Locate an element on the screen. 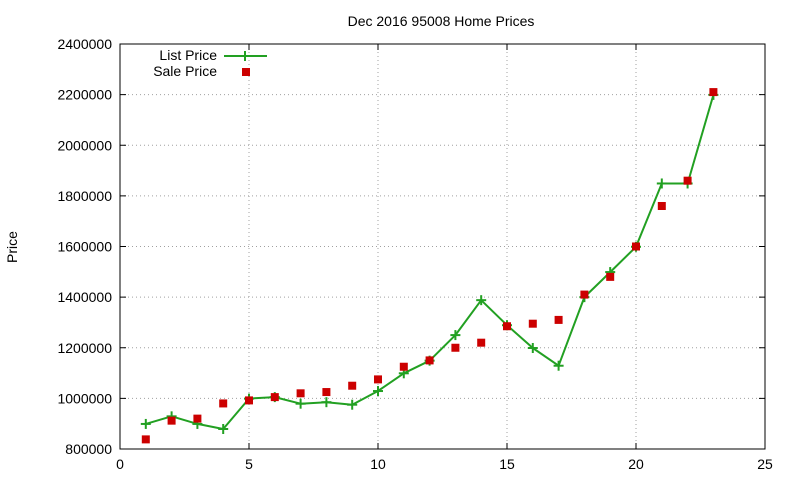  y-tick-label: 1400000 is located at coordinates (84, 297).